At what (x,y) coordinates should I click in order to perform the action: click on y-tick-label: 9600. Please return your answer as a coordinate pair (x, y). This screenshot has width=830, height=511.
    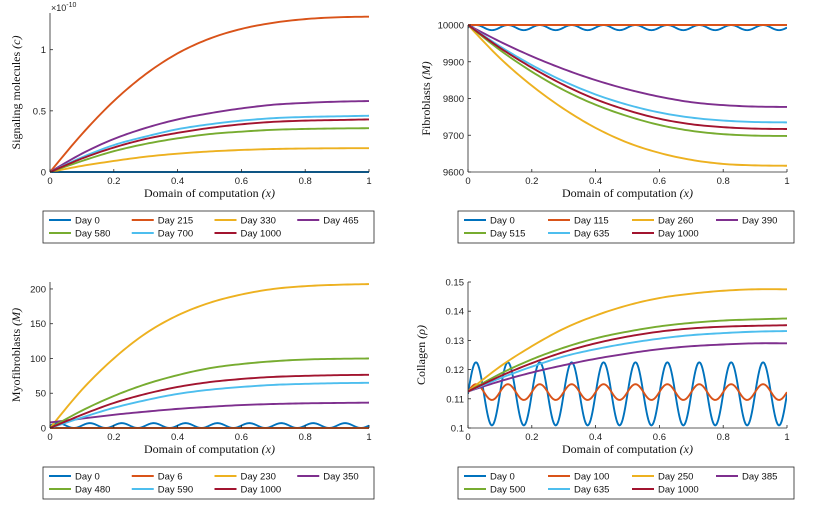
    Looking at the image, I should click on (453, 173).